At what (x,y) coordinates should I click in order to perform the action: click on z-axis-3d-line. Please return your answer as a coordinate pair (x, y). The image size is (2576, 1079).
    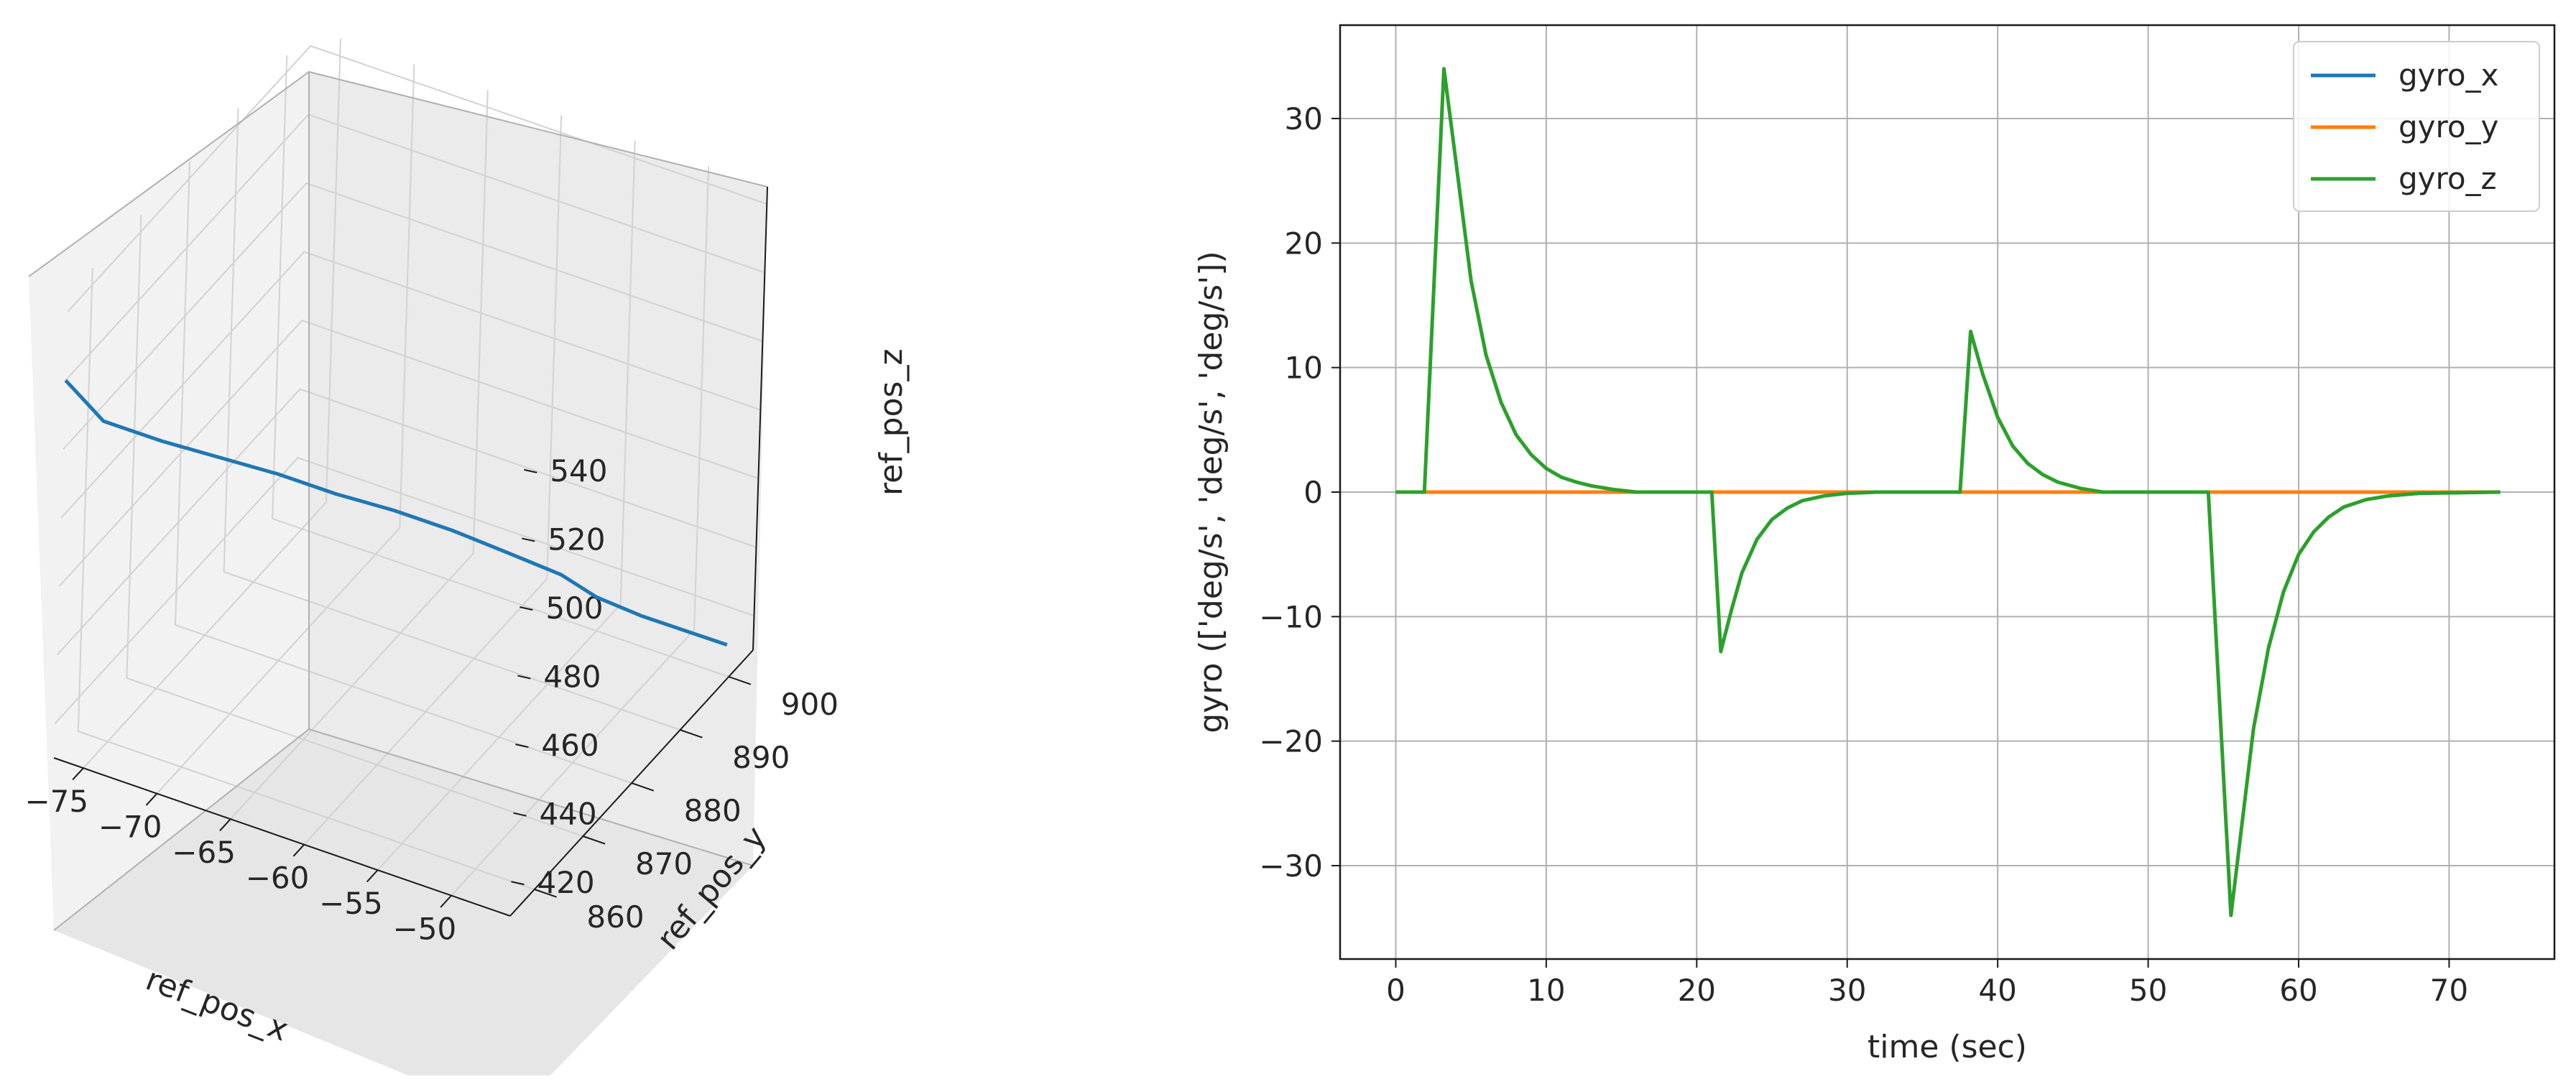
    Looking at the image, I should click on (760, 418).